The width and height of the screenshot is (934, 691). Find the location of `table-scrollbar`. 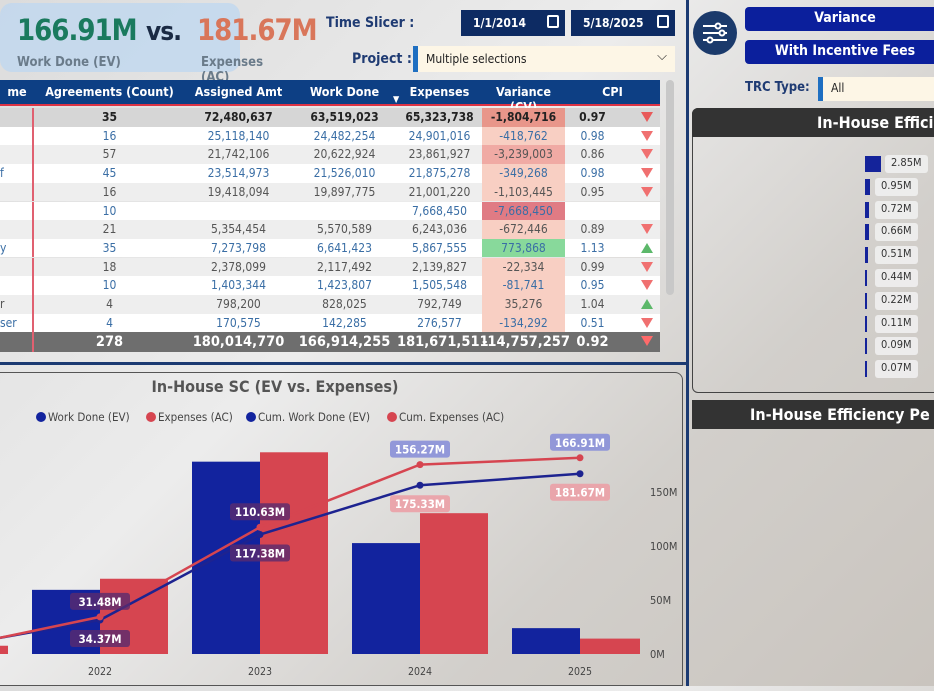

table-scrollbar is located at coordinates (670, 187).